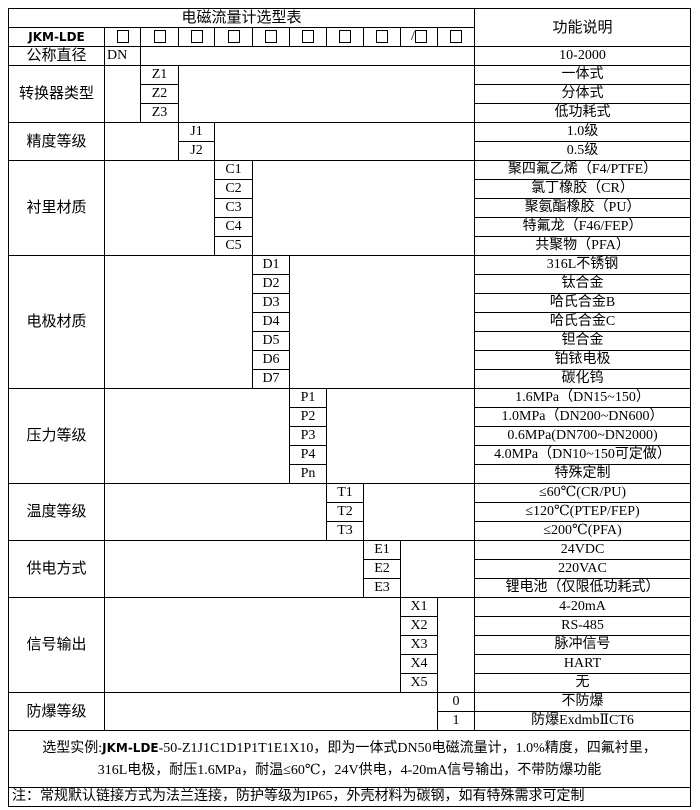 The height and width of the screenshot is (810, 700). Describe the element at coordinates (419, 645) in the screenshot. I see `code-cell: X3` at that location.